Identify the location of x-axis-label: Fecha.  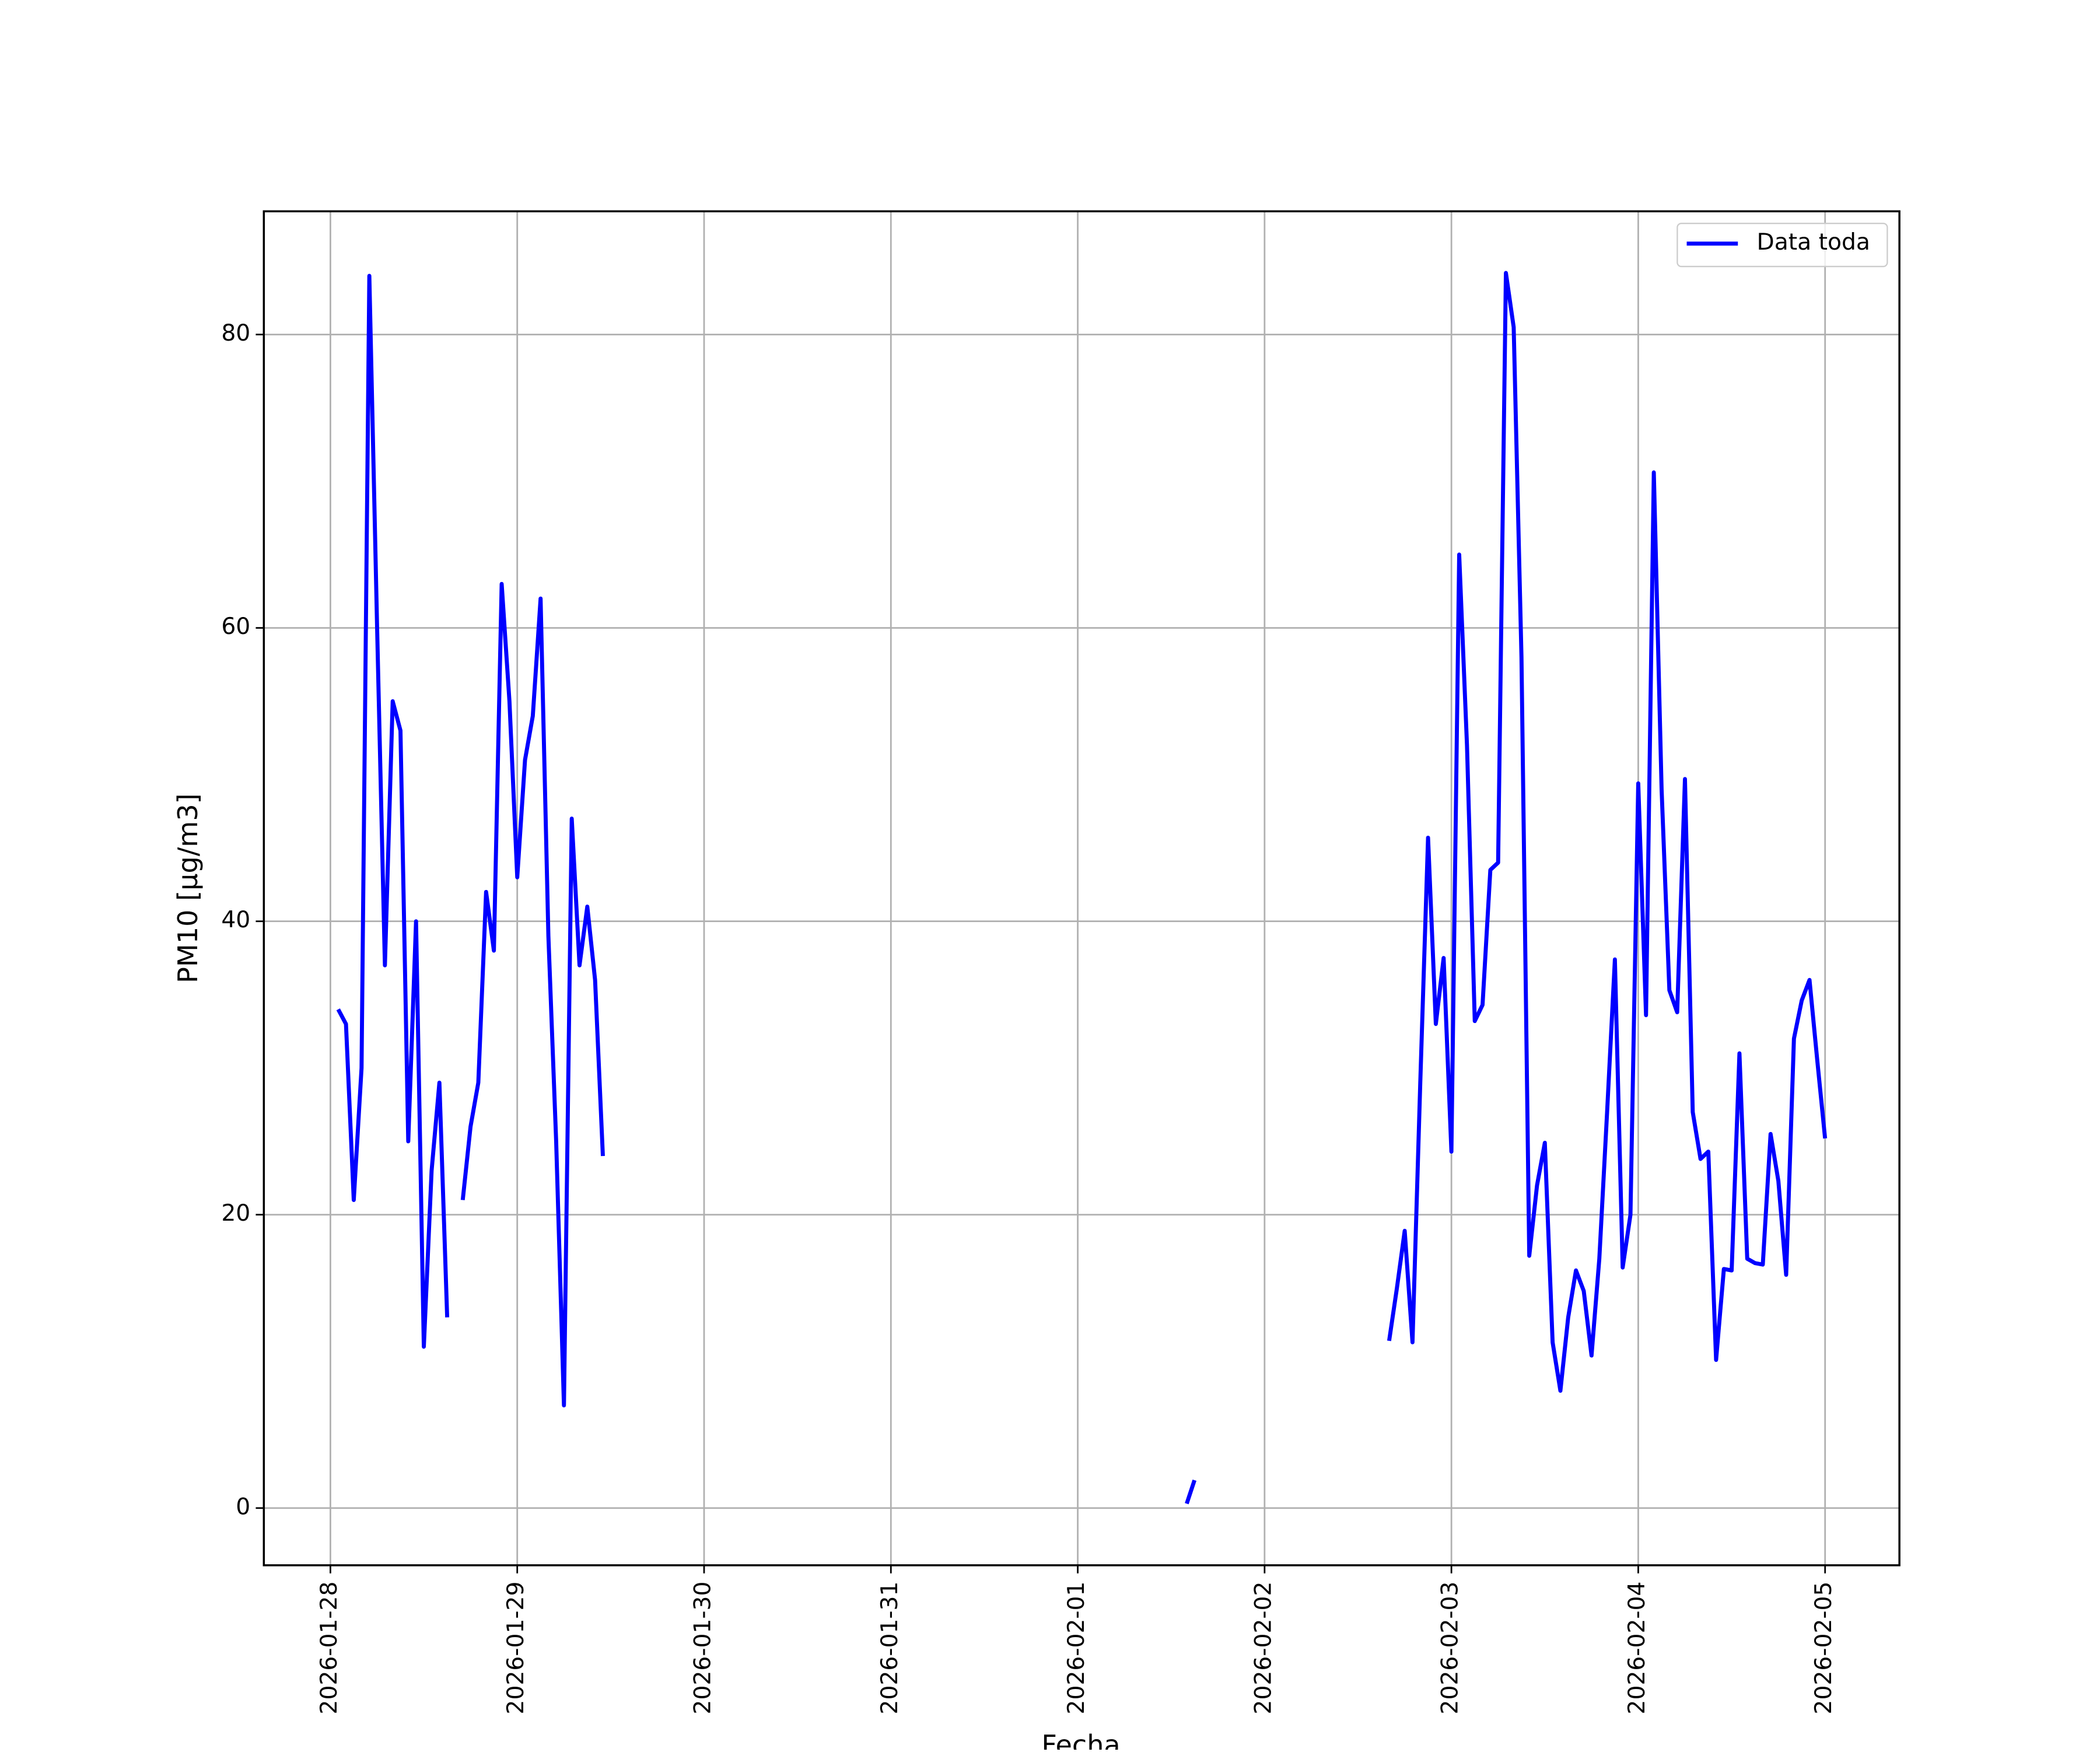
(1080, 1739).